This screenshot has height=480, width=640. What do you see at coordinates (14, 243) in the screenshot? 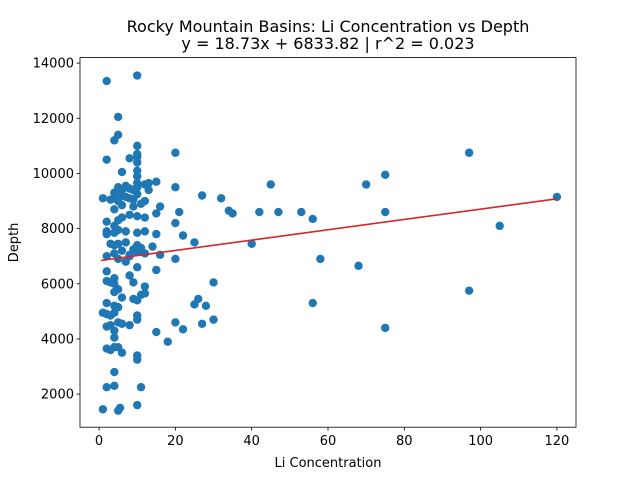
I see `y-axis-label: Depth` at bounding box center [14, 243].